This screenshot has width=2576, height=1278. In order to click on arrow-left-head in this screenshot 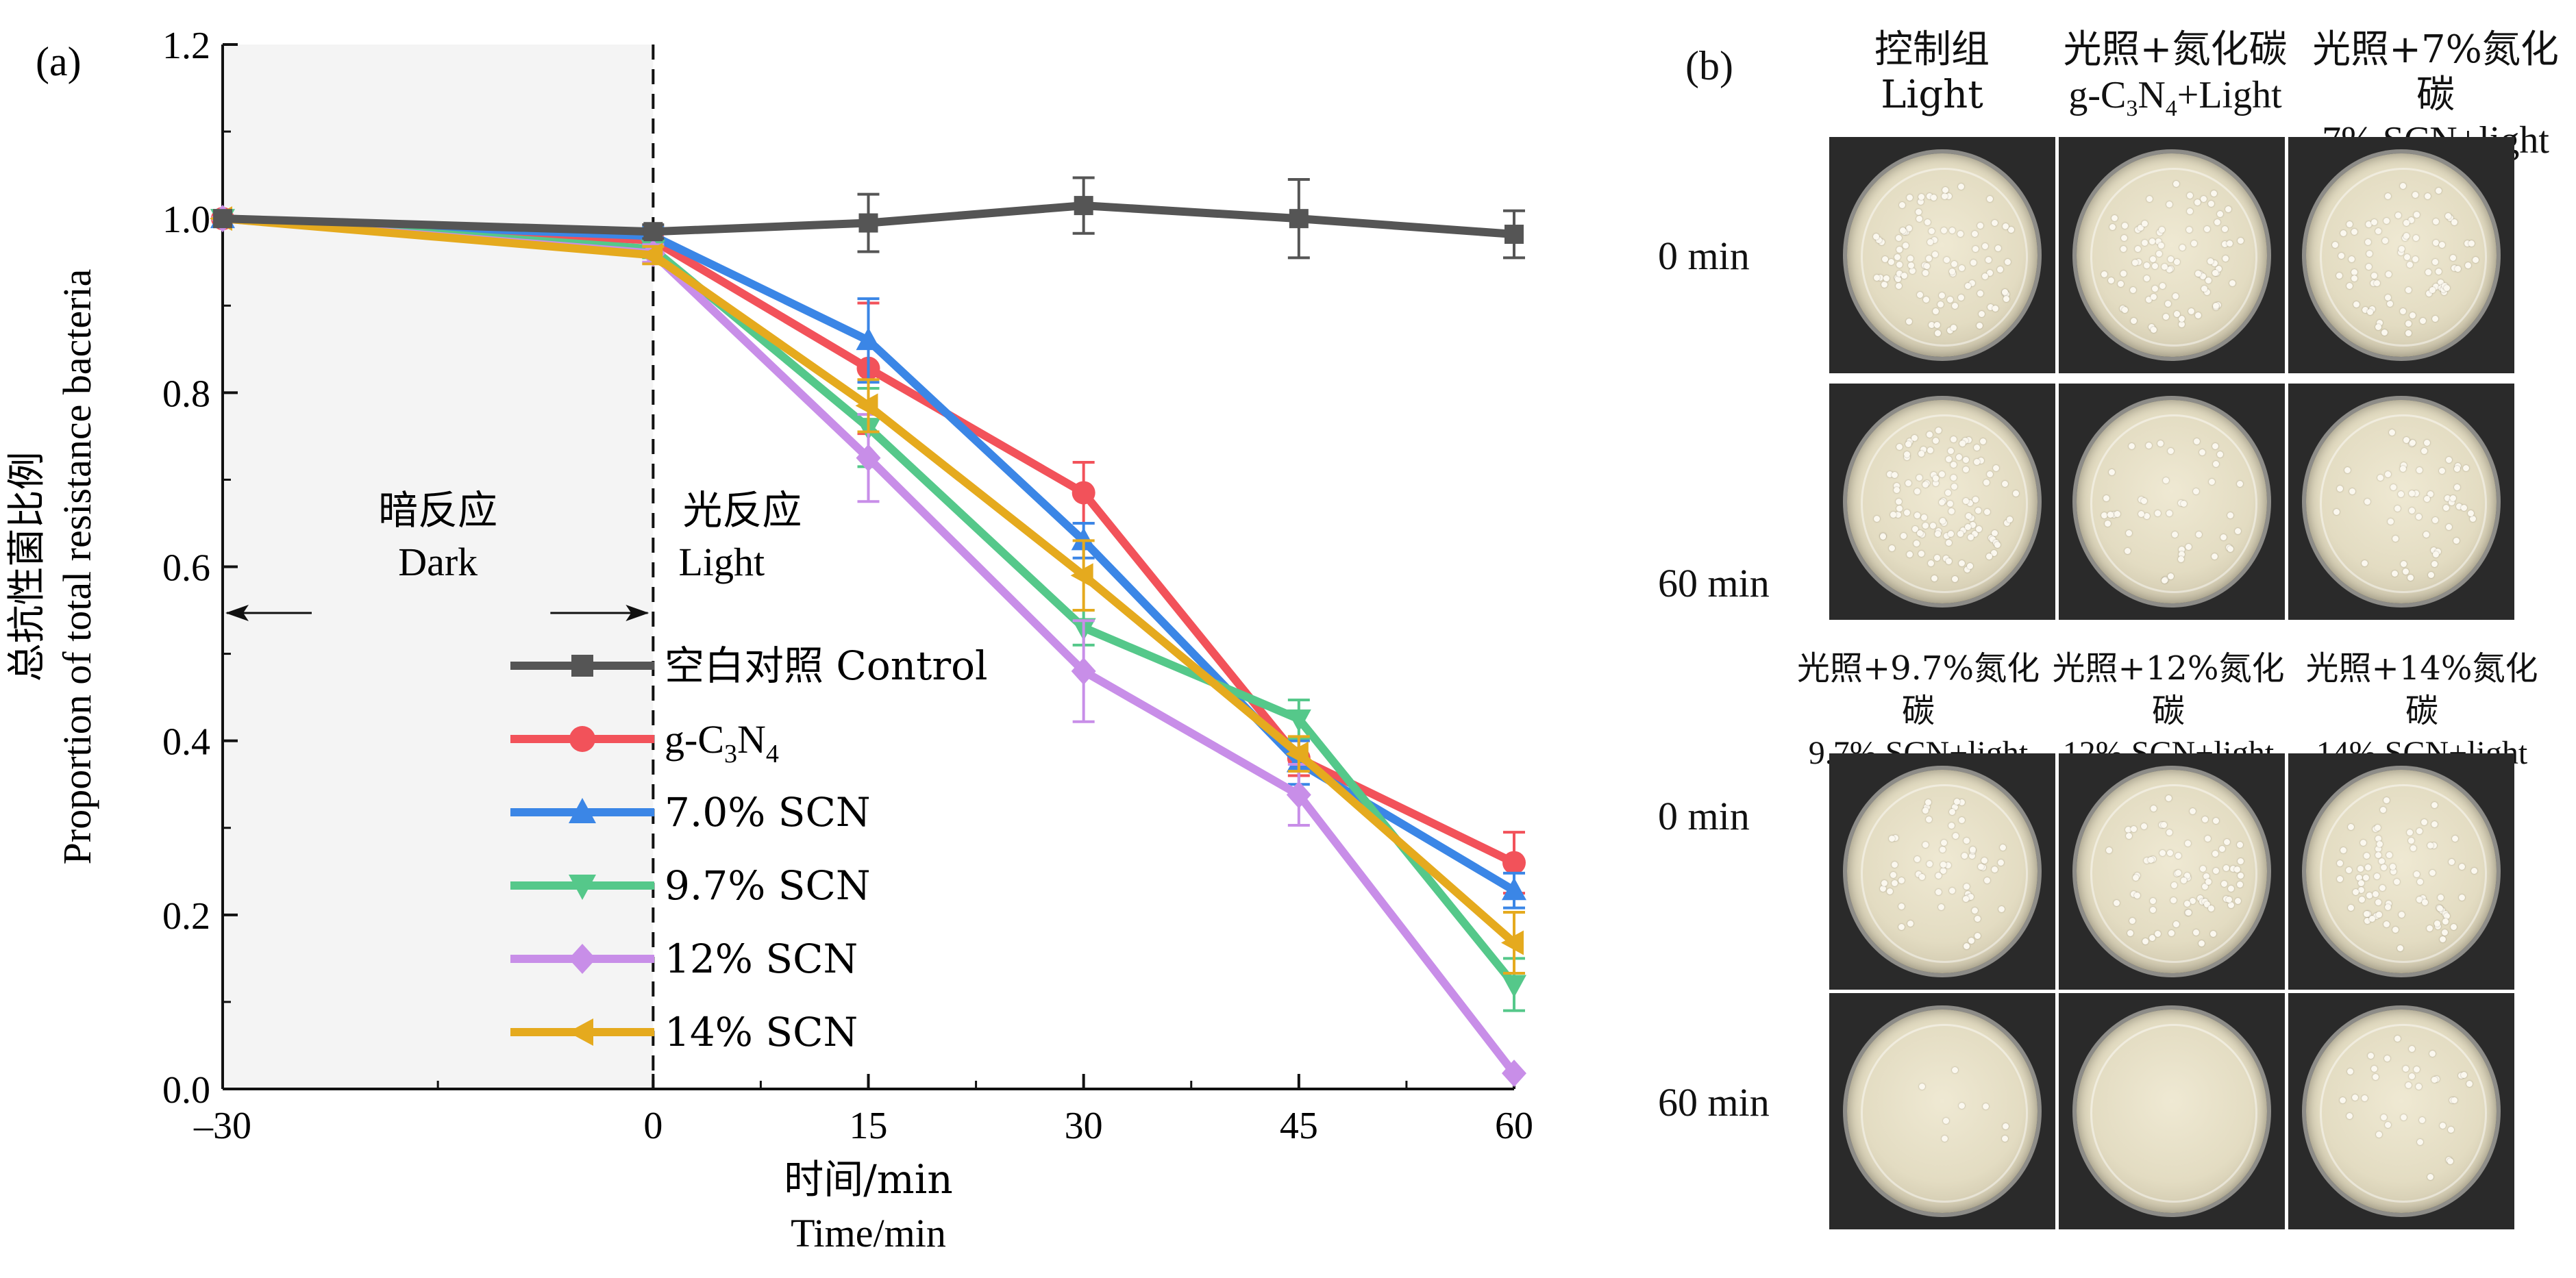, I will do `click(237, 613)`.